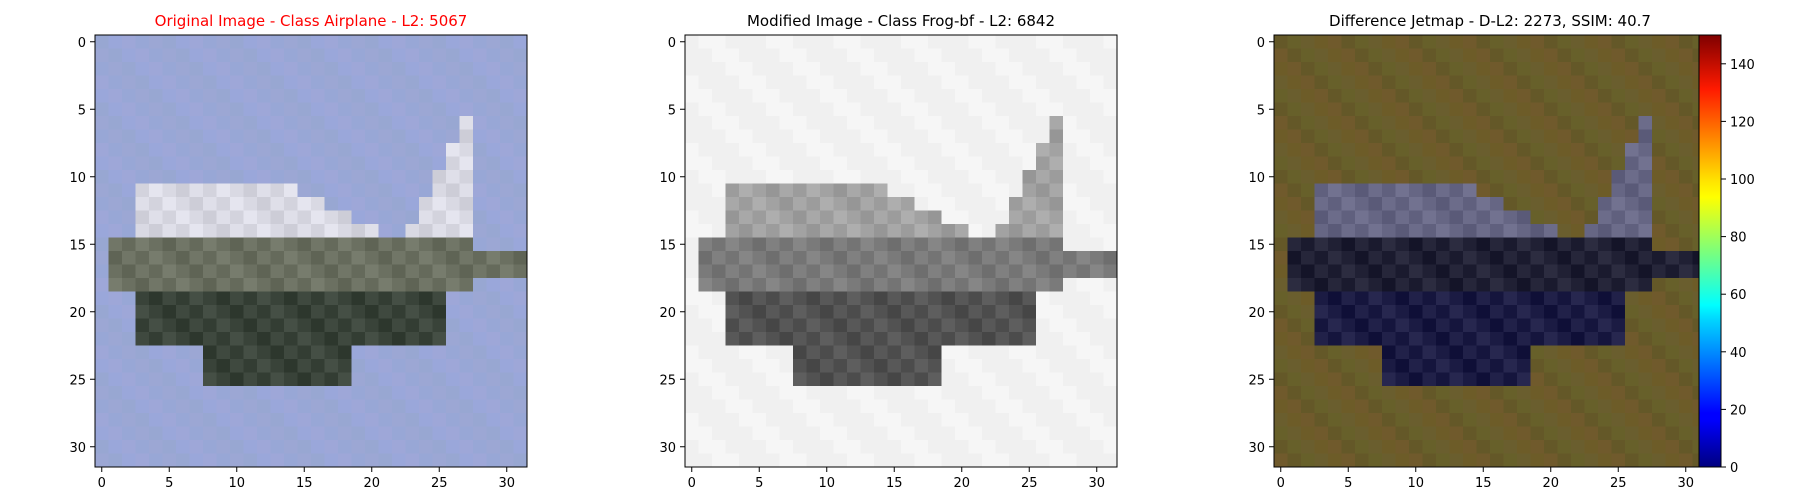  I want to click on colorbar-tick-label: 20, so click(1738, 410).